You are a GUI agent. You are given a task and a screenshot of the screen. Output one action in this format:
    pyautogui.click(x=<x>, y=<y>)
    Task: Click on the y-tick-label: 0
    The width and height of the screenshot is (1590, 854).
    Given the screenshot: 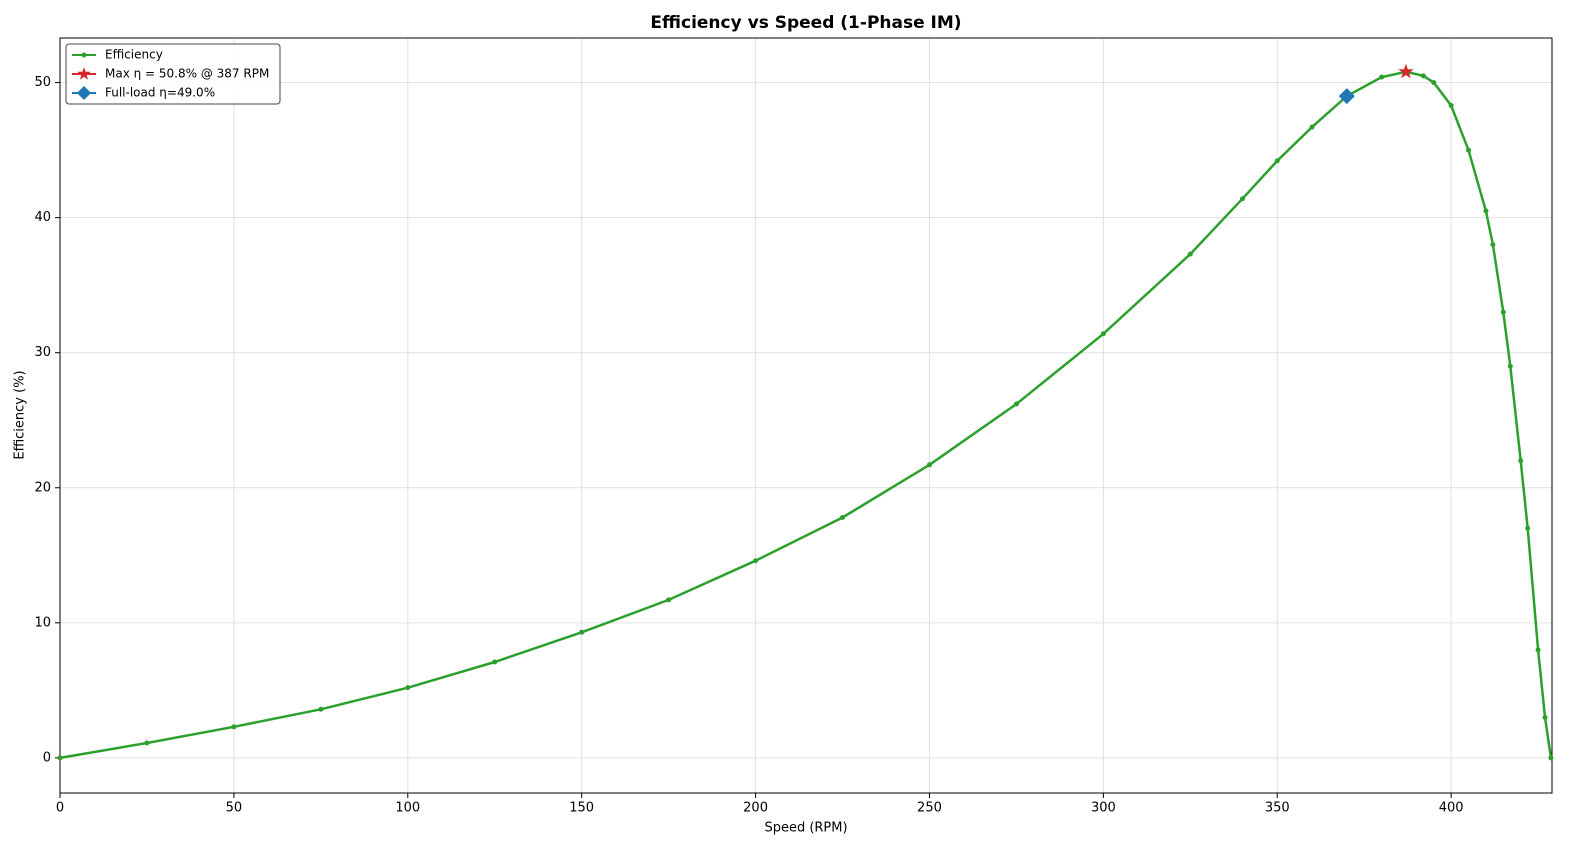 What is the action you would take?
    pyautogui.click(x=47, y=757)
    